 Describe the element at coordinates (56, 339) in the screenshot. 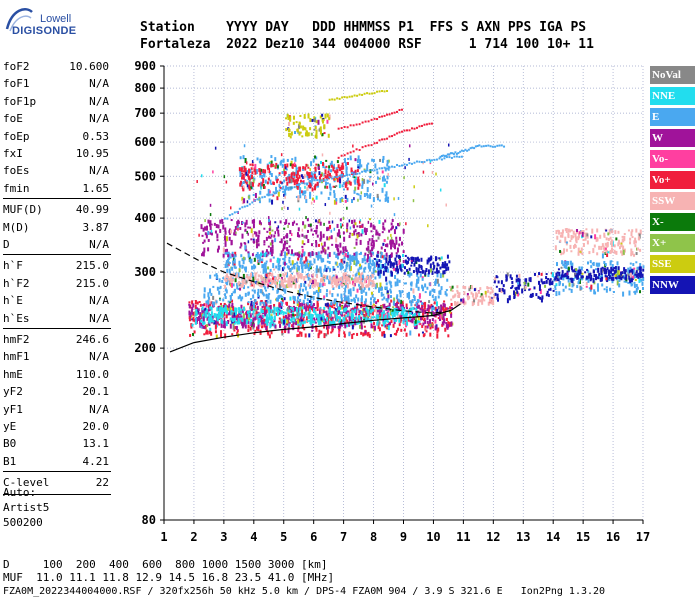

I see `param-row: hmF2 246.6` at that location.